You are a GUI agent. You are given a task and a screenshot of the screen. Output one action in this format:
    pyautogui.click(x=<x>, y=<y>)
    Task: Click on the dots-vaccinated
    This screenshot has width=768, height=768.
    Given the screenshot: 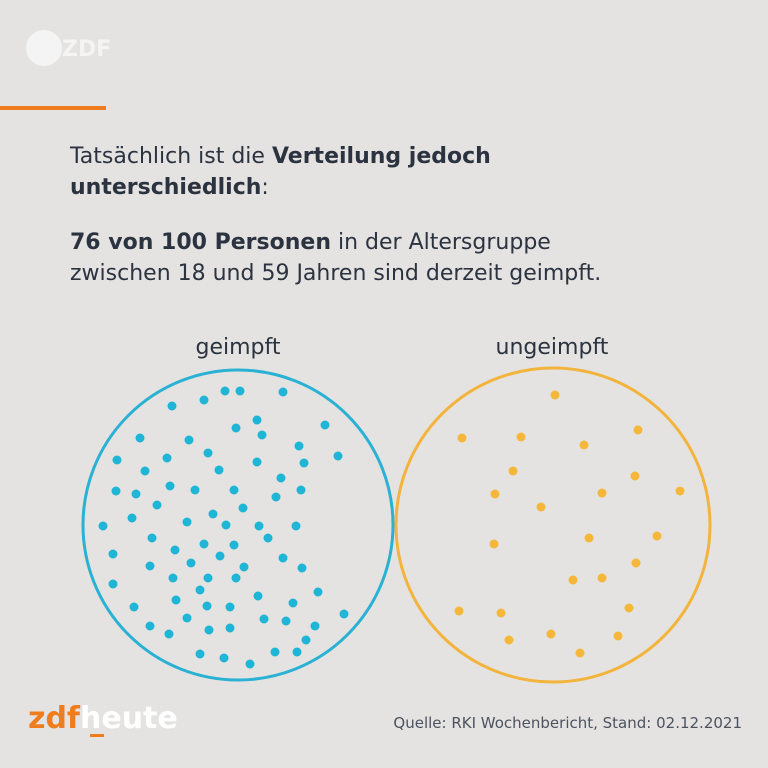 What is the action you would take?
    pyautogui.click(x=223, y=527)
    